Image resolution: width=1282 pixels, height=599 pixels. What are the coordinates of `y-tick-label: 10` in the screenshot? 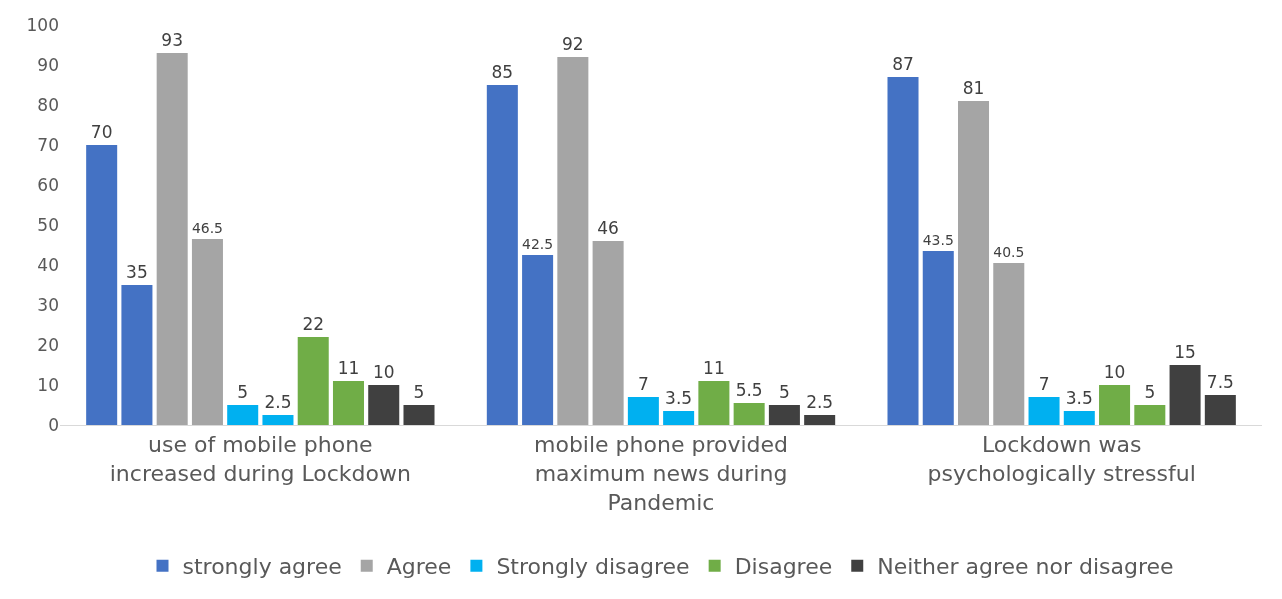 It's located at (48, 384).